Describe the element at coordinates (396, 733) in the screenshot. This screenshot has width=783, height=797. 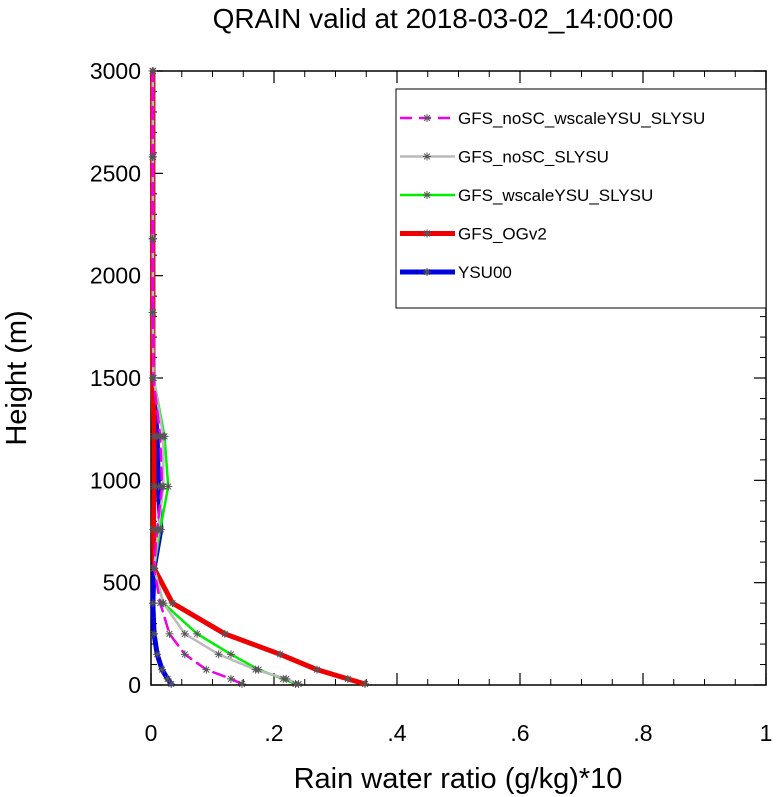
I see `x-tick-label: .4` at that location.